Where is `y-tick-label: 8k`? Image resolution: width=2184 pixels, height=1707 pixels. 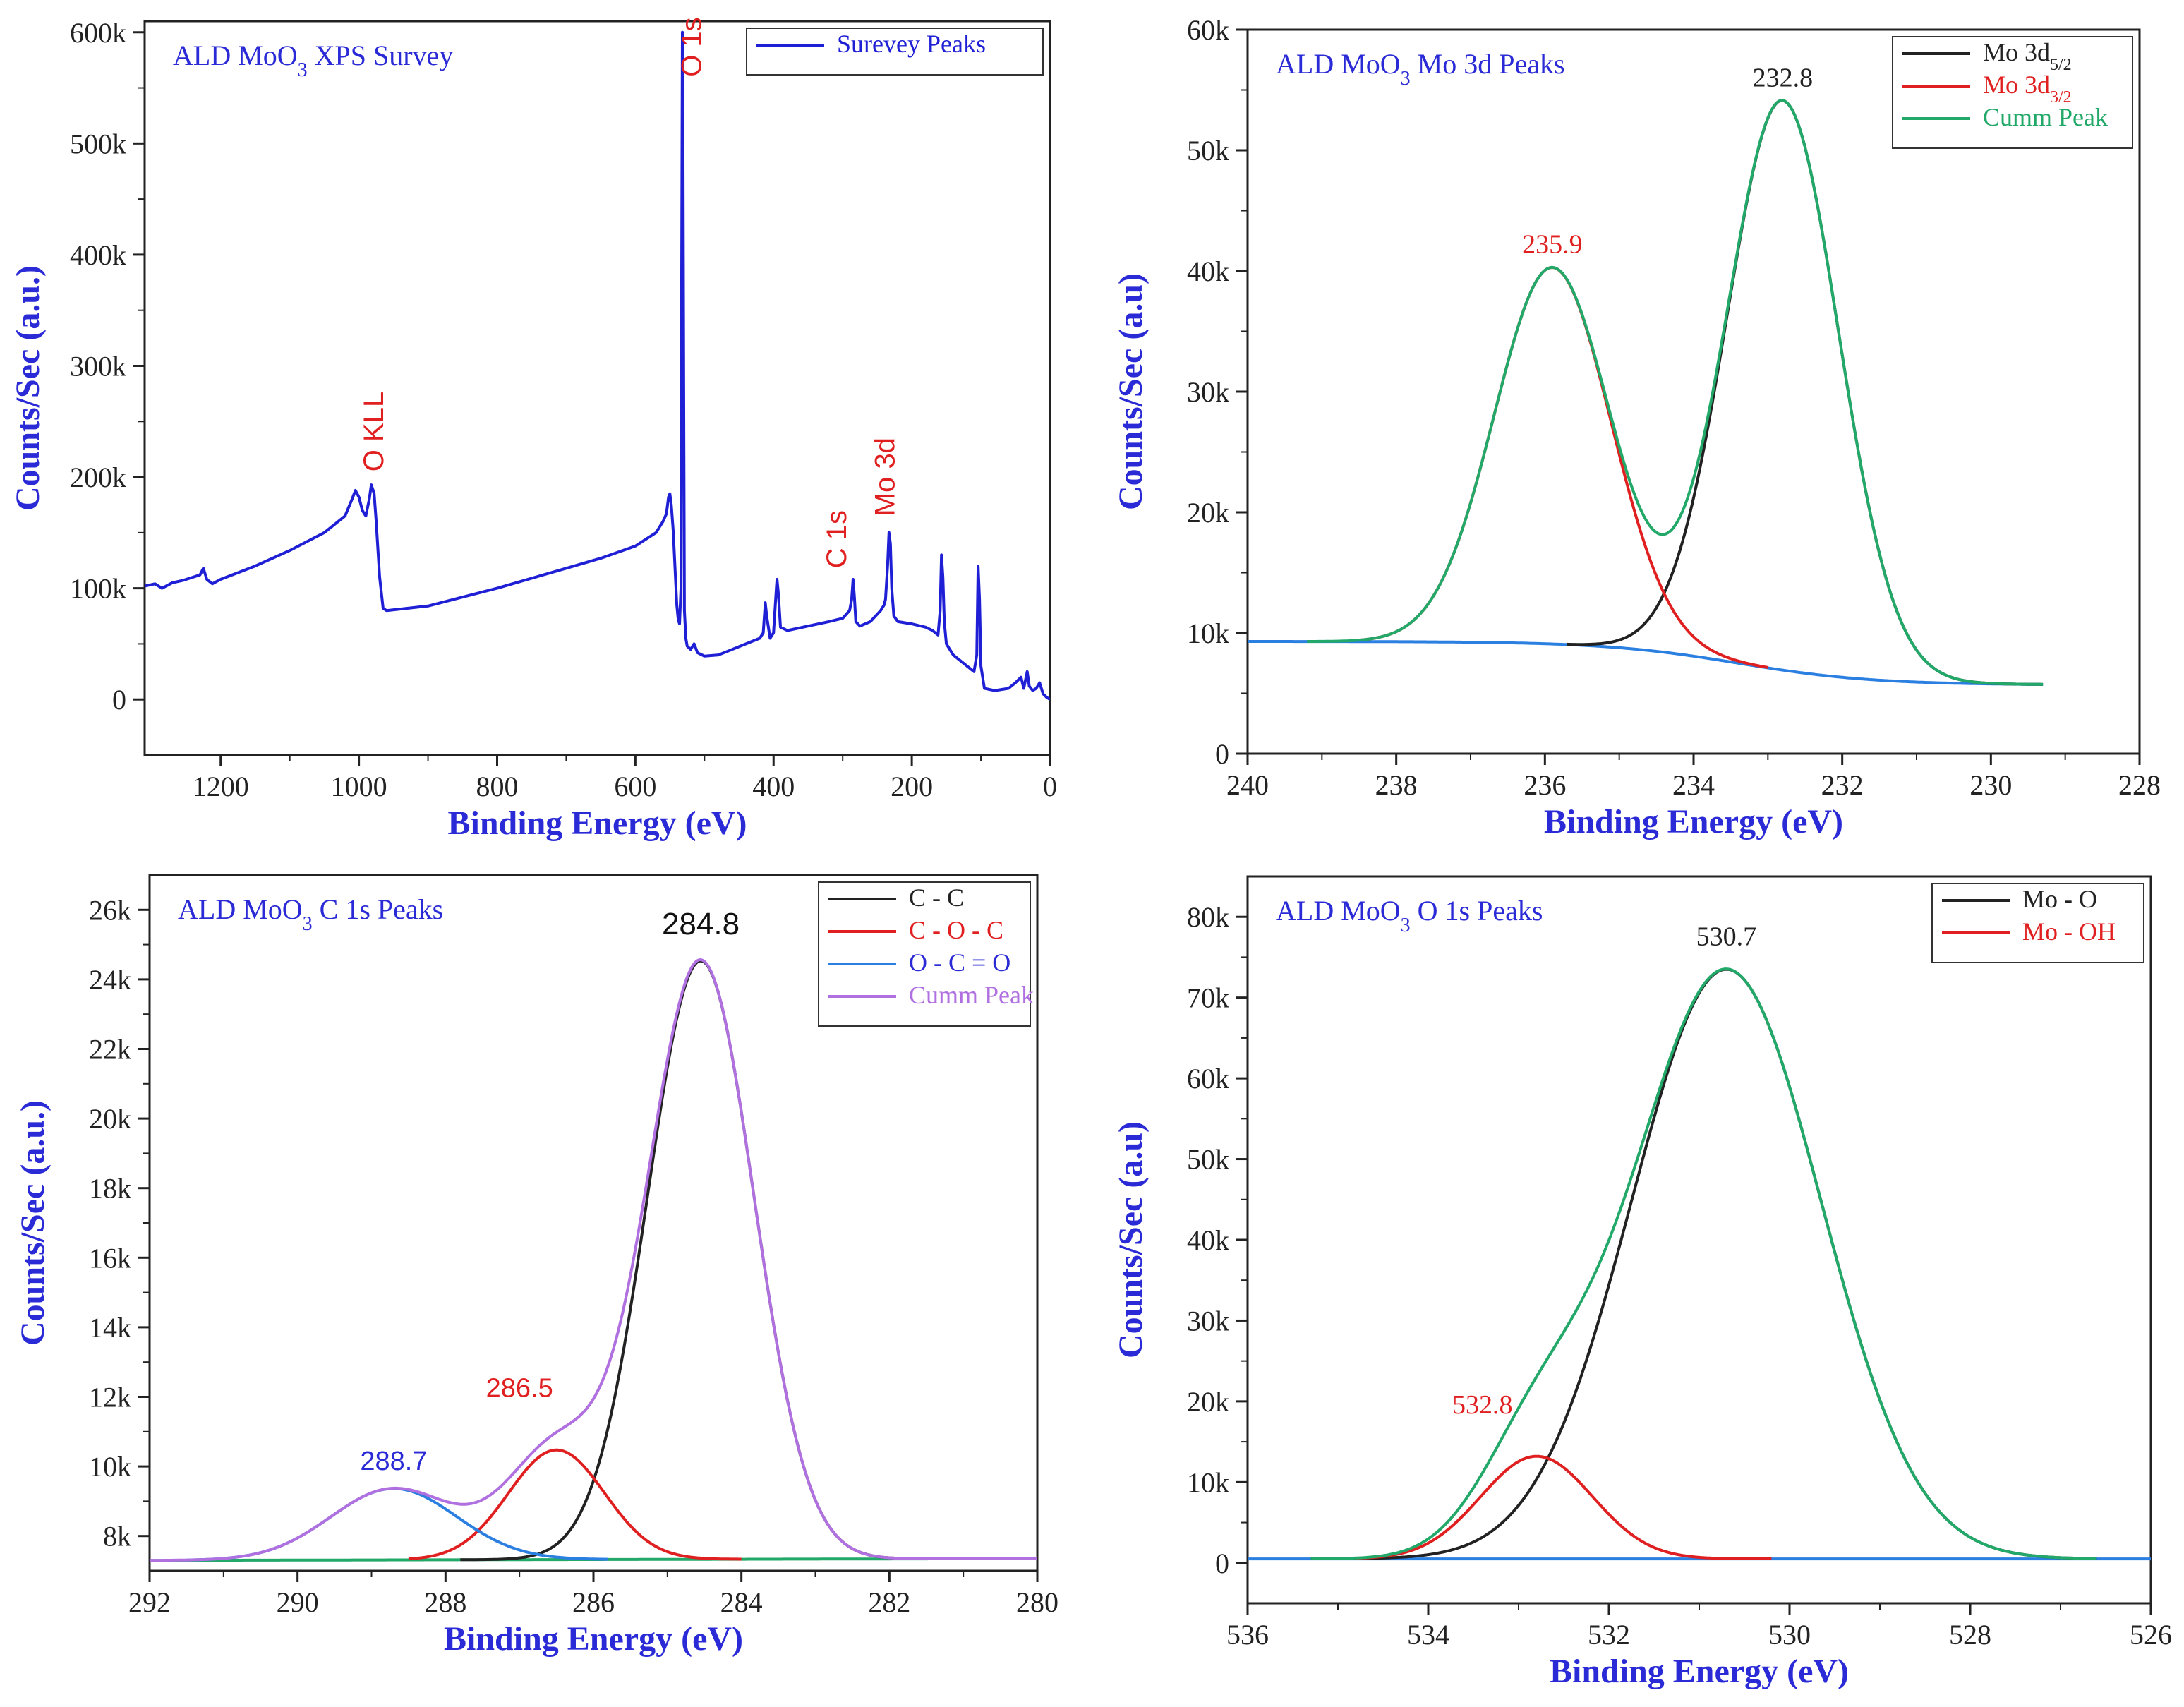
y-tick-label: 8k is located at coordinates (117, 1537).